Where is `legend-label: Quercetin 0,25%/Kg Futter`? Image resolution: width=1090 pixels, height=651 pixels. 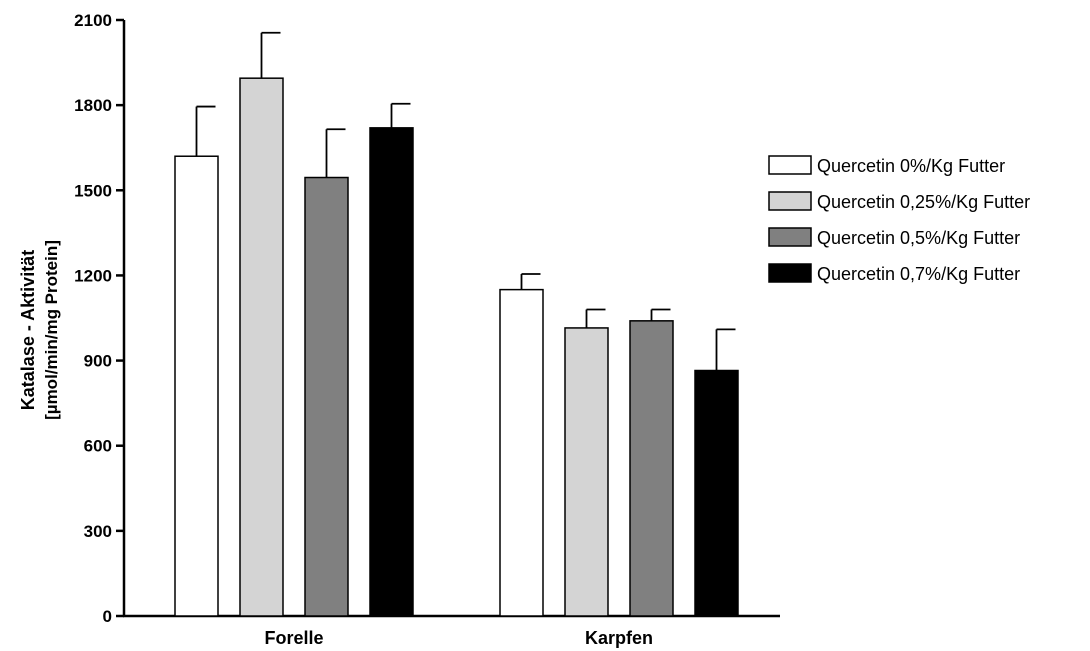 legend-label: Quercetin 0,25%/Kg Futter is located at coordinates (923, 202).